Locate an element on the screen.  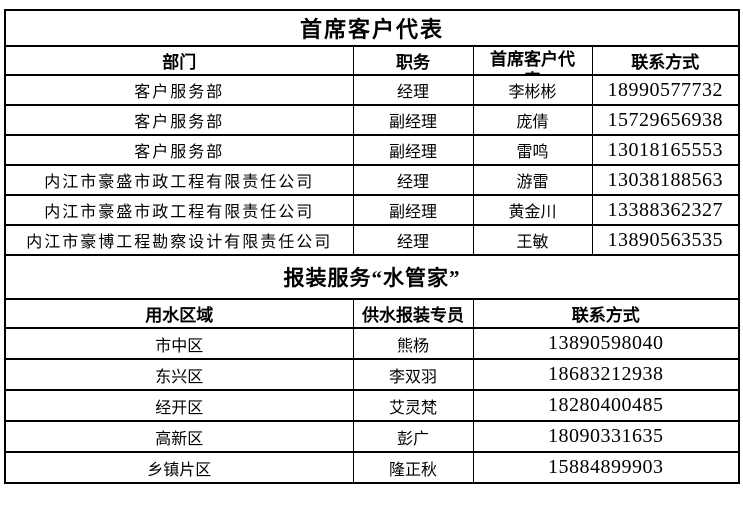
header-contact-2: 联系方式 is located at coordinates (606, 313).